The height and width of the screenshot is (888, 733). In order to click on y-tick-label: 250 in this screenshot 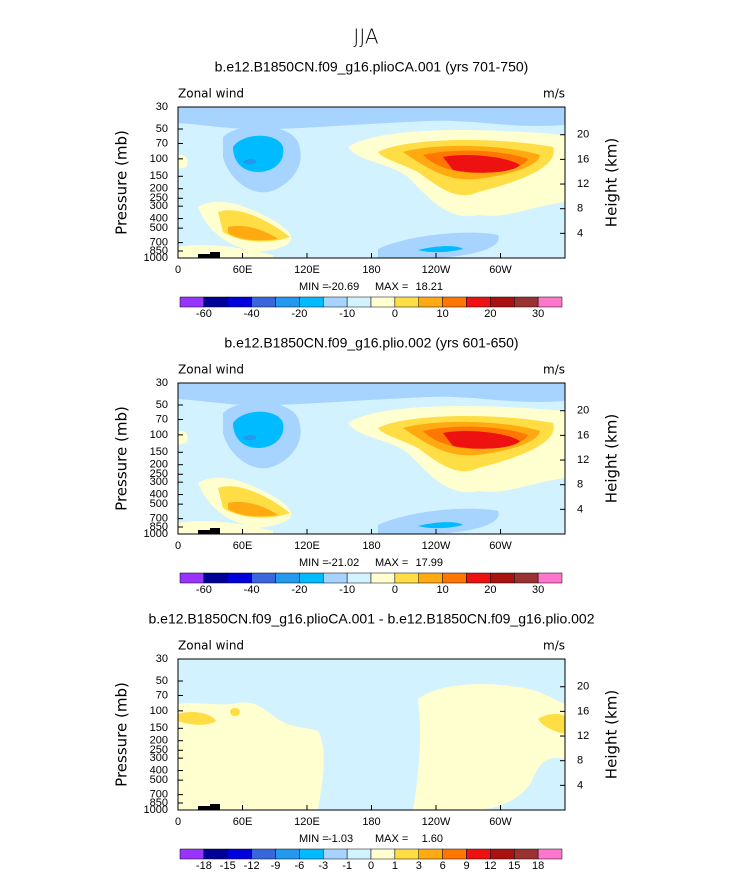, I will do `click(159, 474)`.